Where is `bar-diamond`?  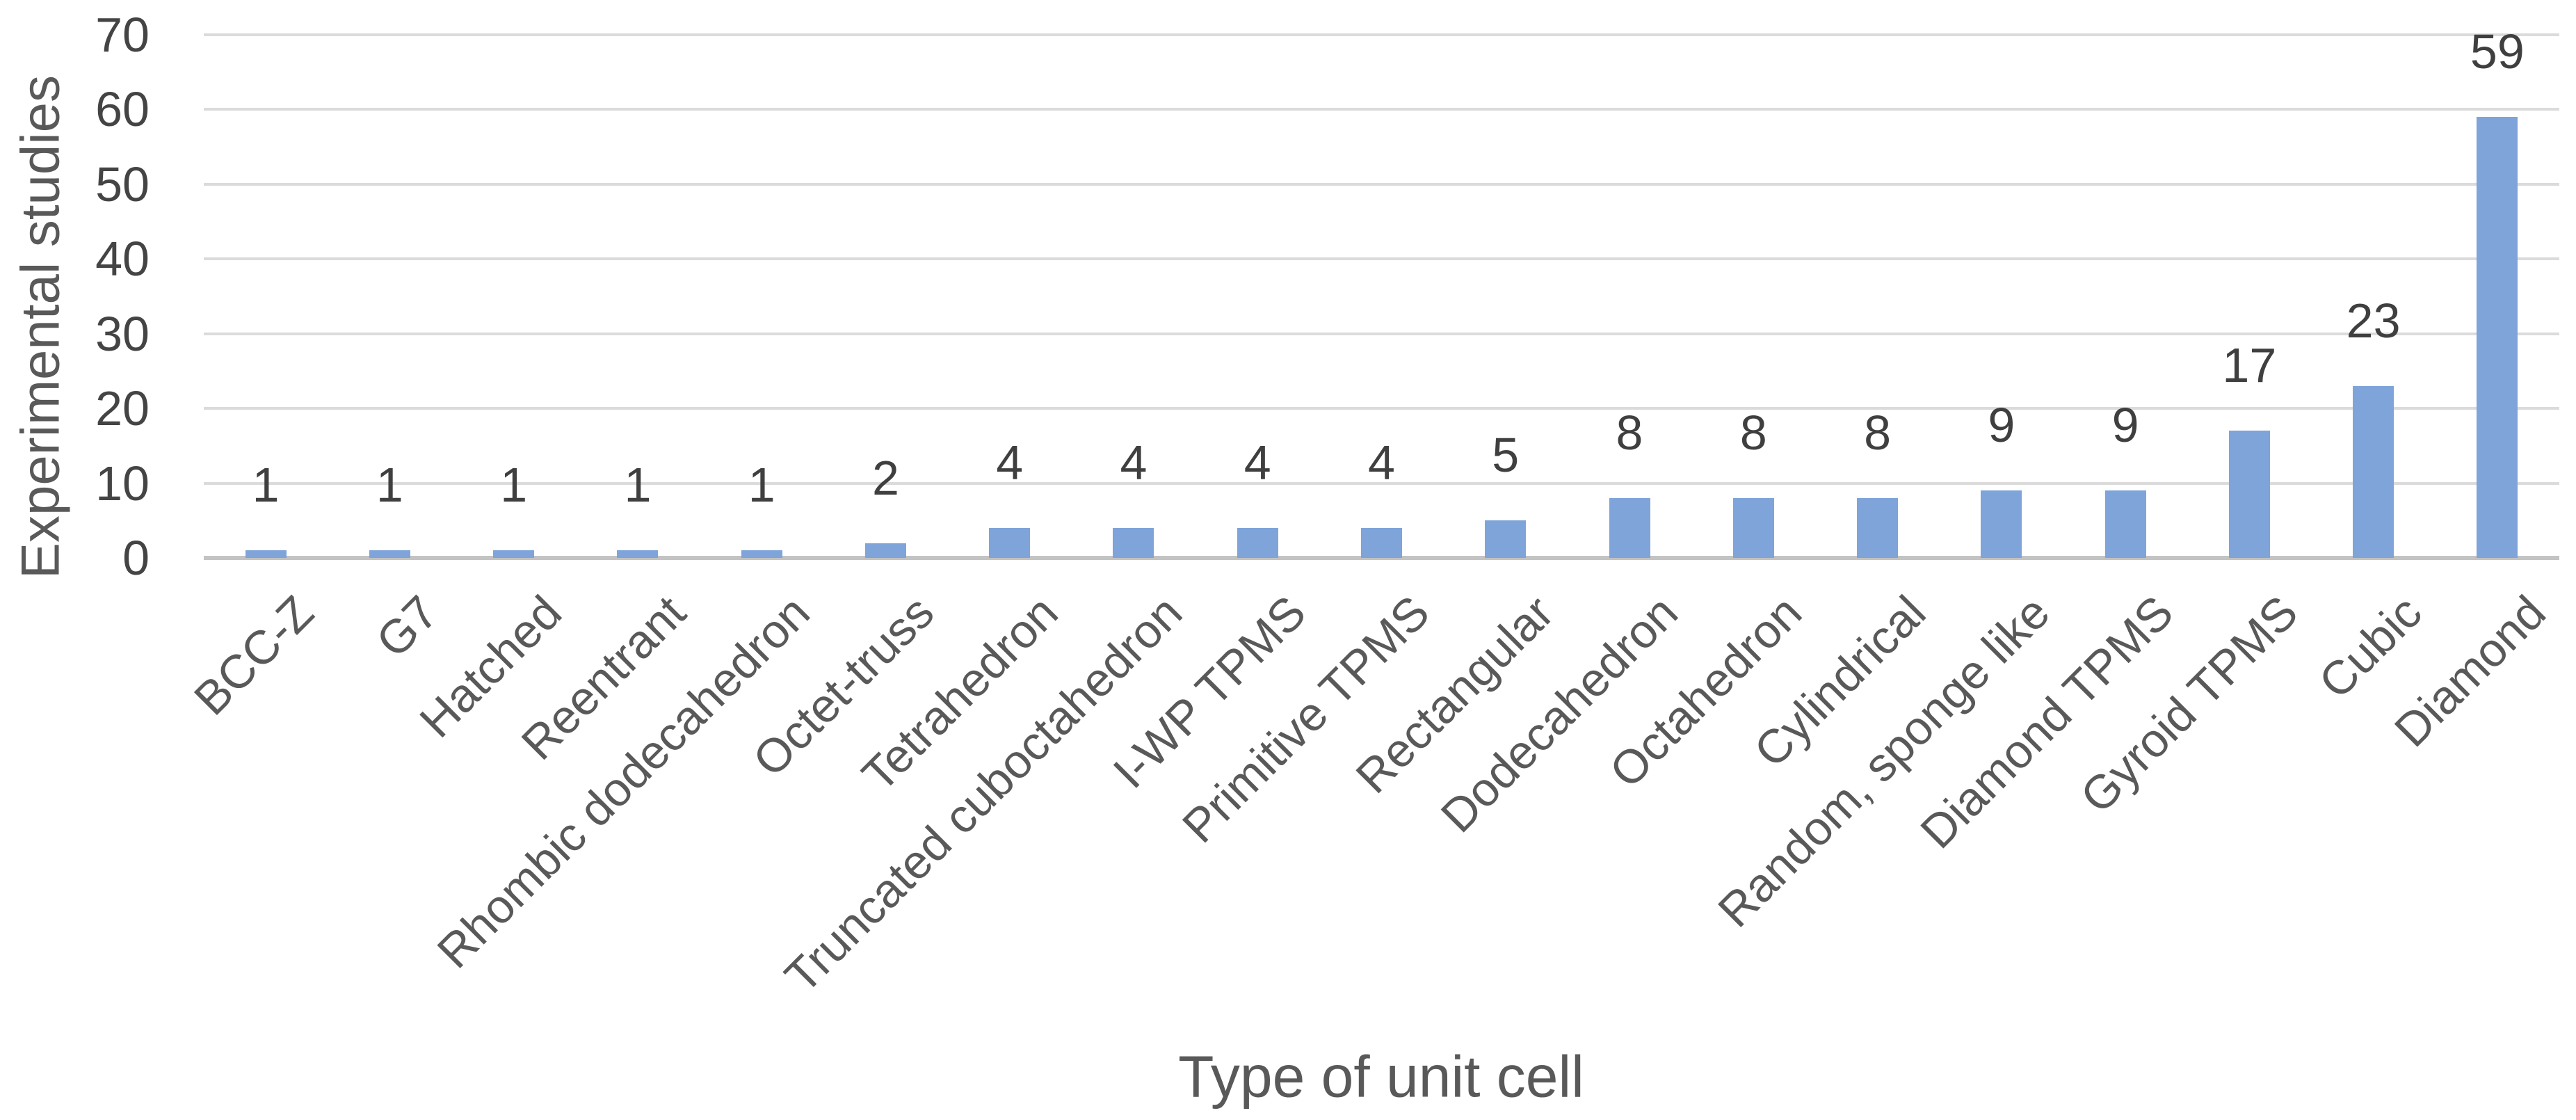 bar-diamond is located at coordinates (2497, 337).